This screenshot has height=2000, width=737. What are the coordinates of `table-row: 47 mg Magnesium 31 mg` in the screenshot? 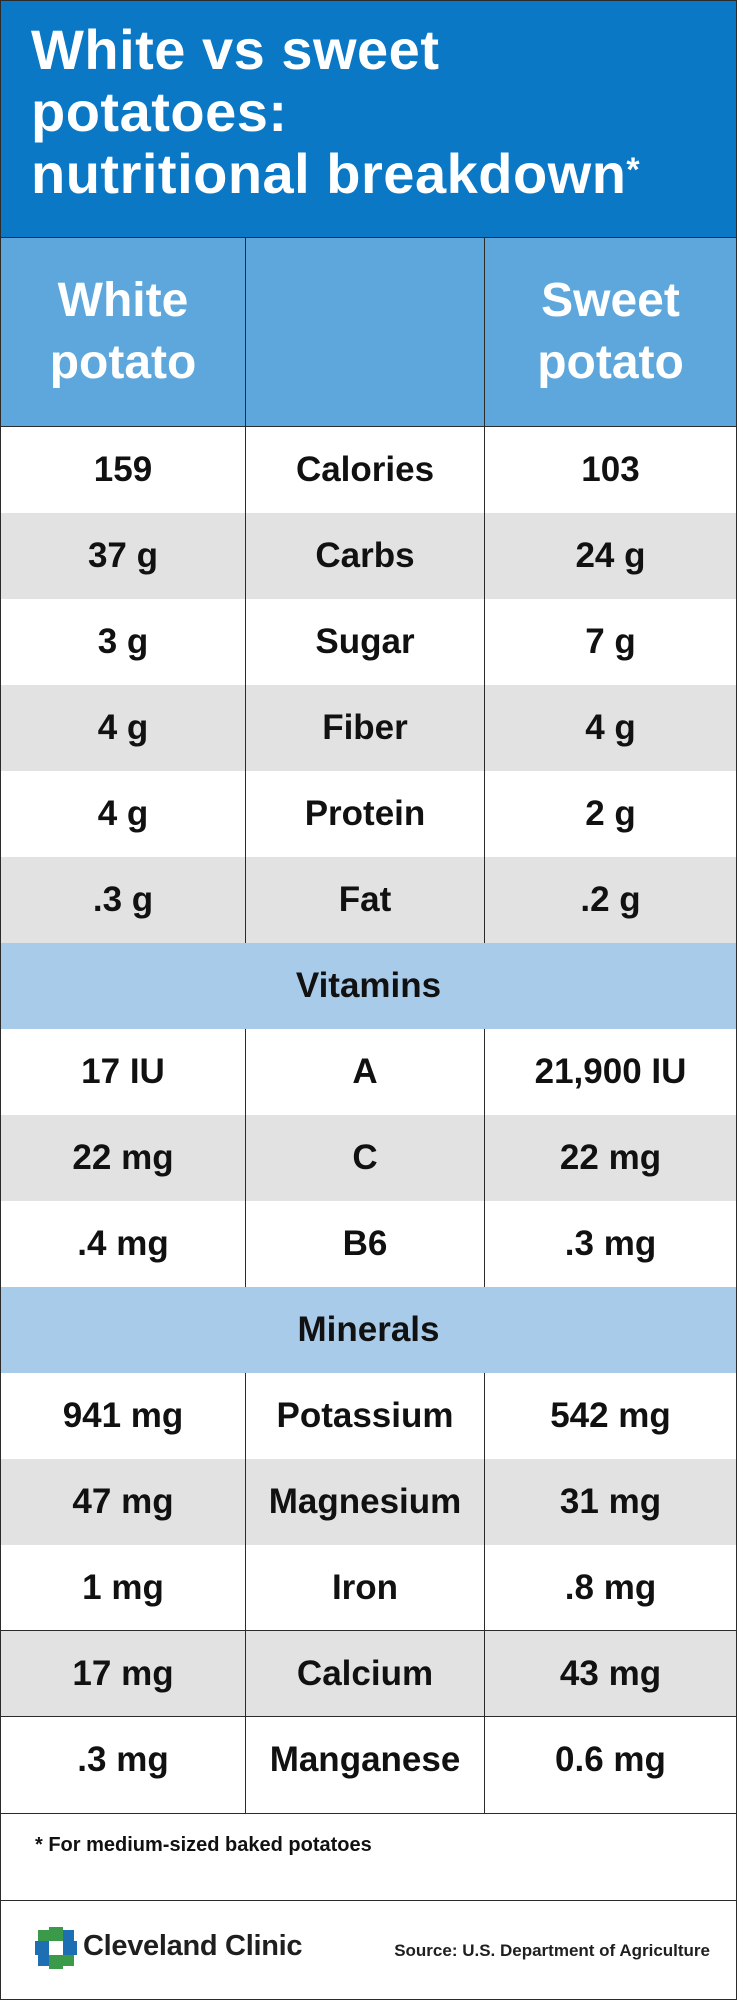 It's located at (368, 1502).